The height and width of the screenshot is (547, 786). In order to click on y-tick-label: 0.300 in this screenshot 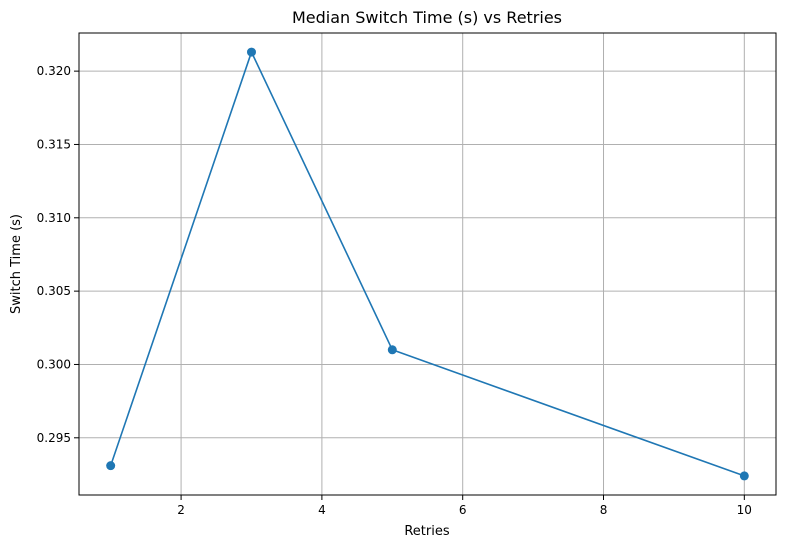, I will do `click(54, 364)`.